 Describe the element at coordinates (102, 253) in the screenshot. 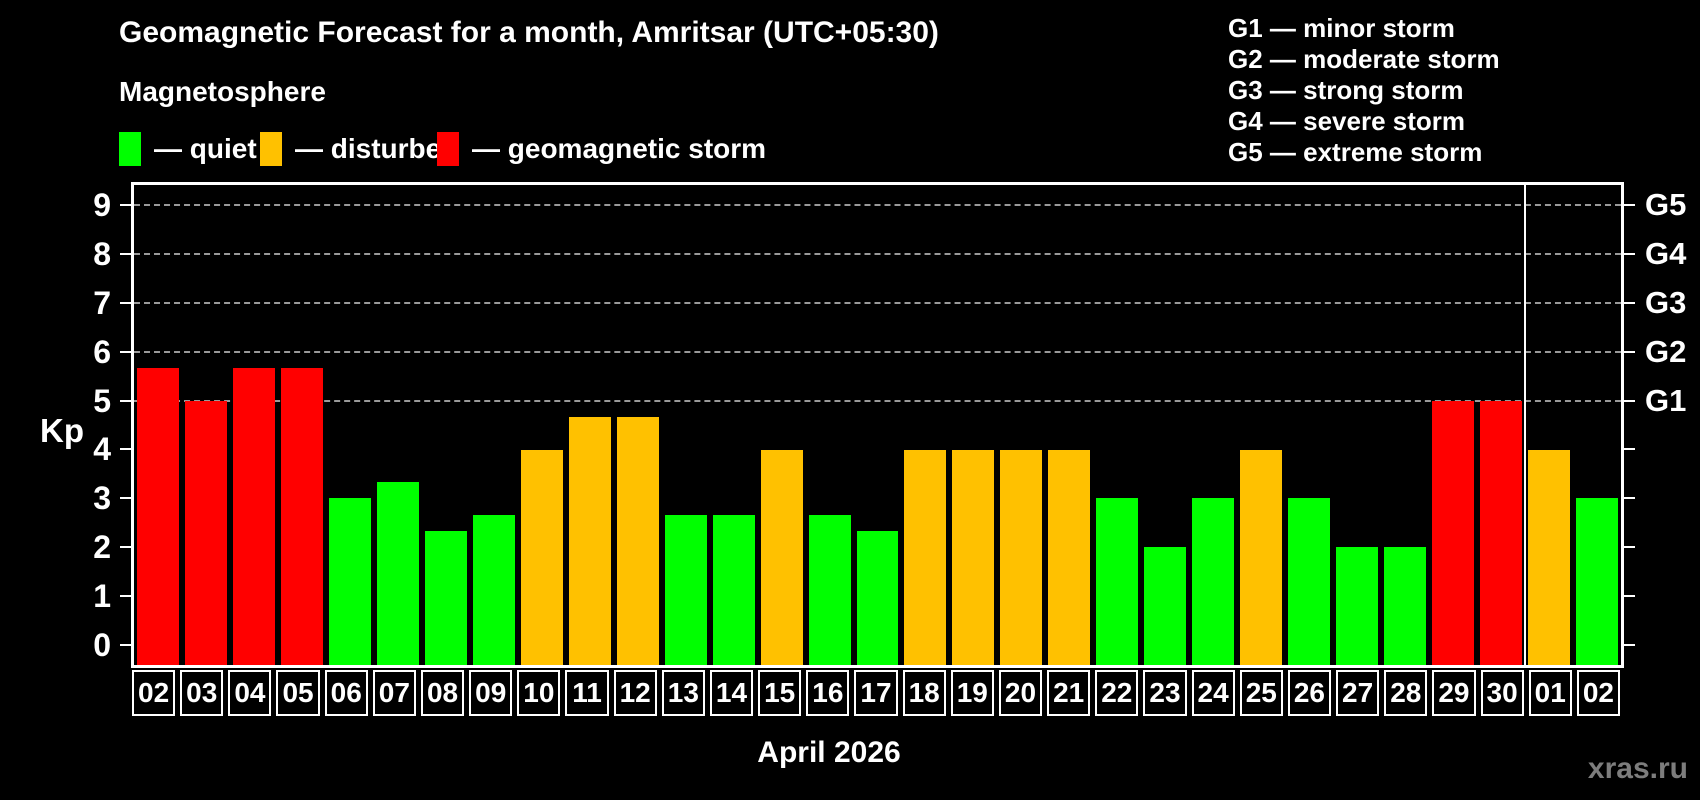

I see `y-tick-label-8: 8` at that location.